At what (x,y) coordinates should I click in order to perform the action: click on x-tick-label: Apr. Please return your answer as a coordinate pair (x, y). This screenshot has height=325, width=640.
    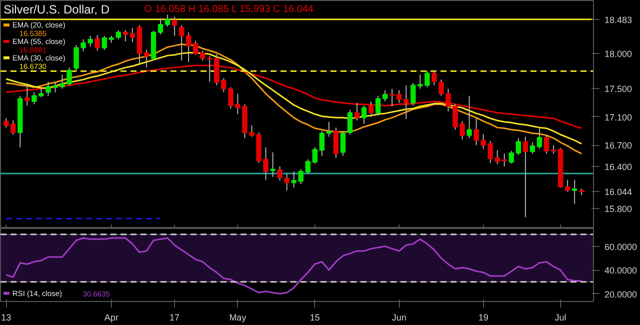
    Looking at the image, I should click on (111, 317).